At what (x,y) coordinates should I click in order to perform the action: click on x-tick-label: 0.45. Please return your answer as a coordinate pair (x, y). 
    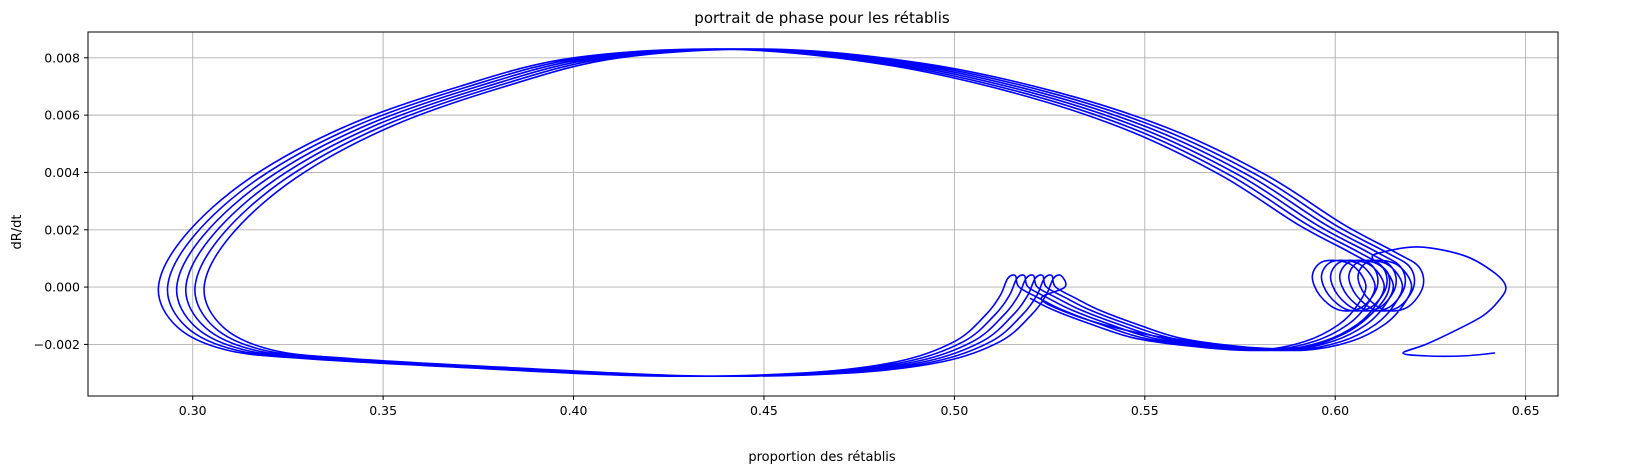
    Looking at the image, I should click on (764, 410).